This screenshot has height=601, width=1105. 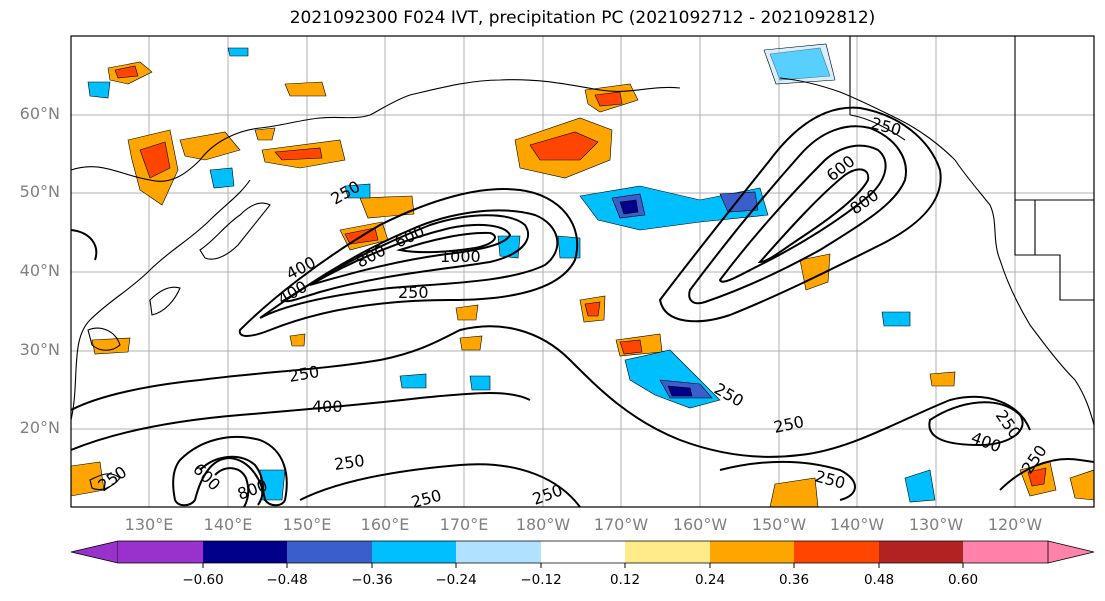 I want to click on colorbar-tick-label: 0.36, so click(x=794, y=580).